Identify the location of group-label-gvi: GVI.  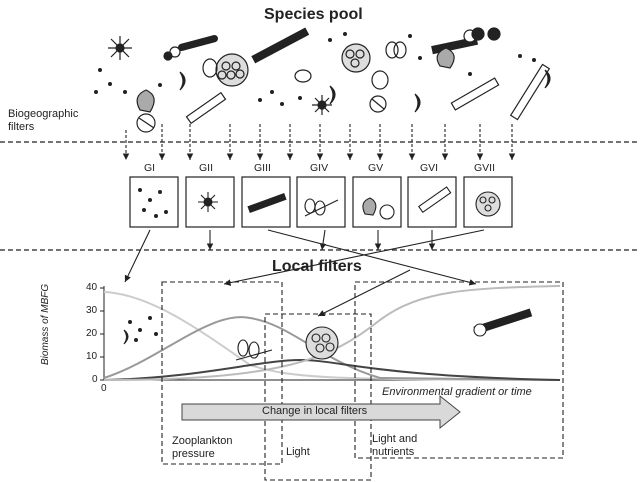
(429, 168).